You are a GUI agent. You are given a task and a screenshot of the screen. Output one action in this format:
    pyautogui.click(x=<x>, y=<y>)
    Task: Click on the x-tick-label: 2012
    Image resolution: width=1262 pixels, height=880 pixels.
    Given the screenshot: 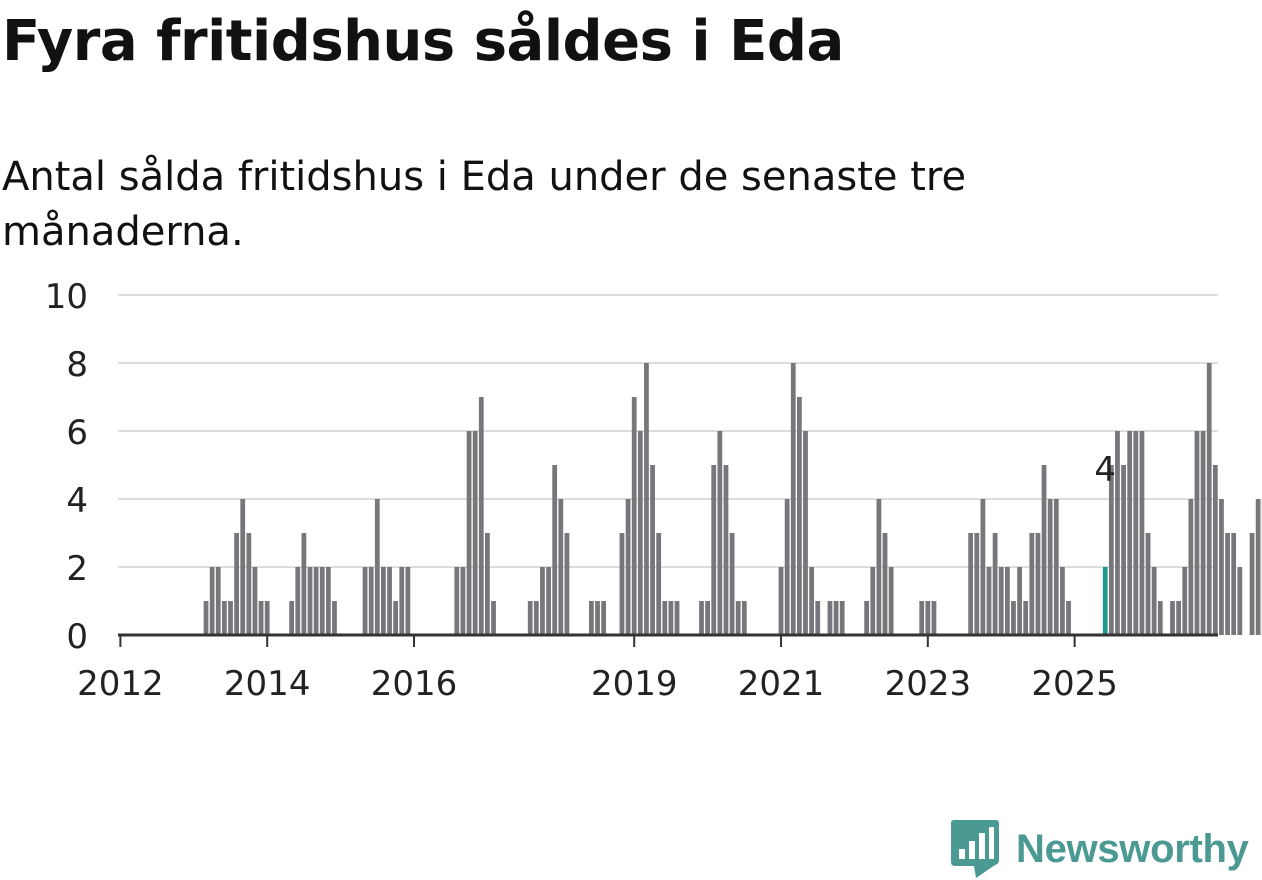 What is the action you would take?
    pyautogui.click(x=120, y=684)
    